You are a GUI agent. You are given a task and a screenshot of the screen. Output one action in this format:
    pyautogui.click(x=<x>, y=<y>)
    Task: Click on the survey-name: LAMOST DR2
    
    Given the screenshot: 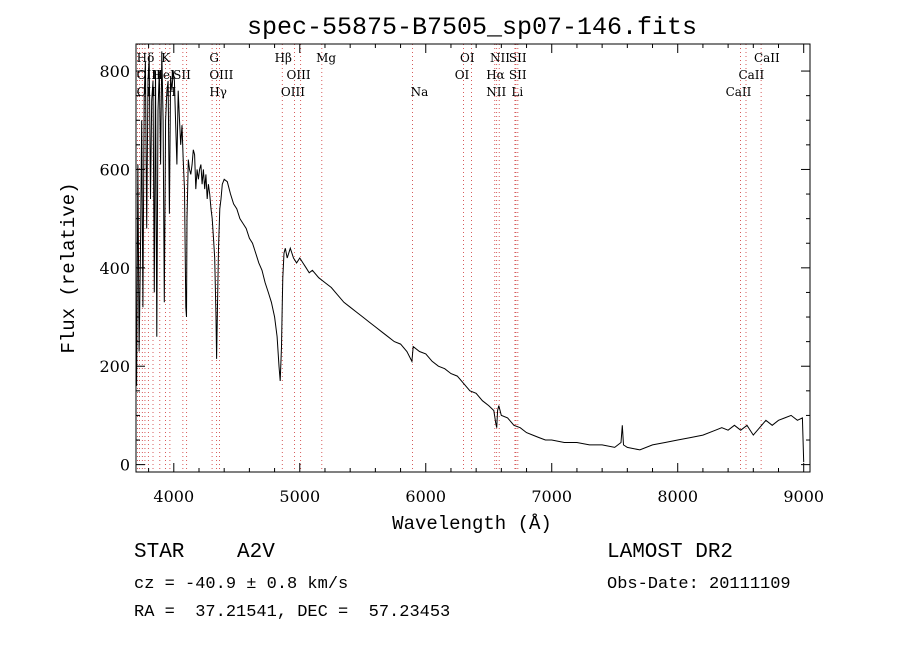 What is the action you would take?
    pyautogui.click(x=670, y=552)
    